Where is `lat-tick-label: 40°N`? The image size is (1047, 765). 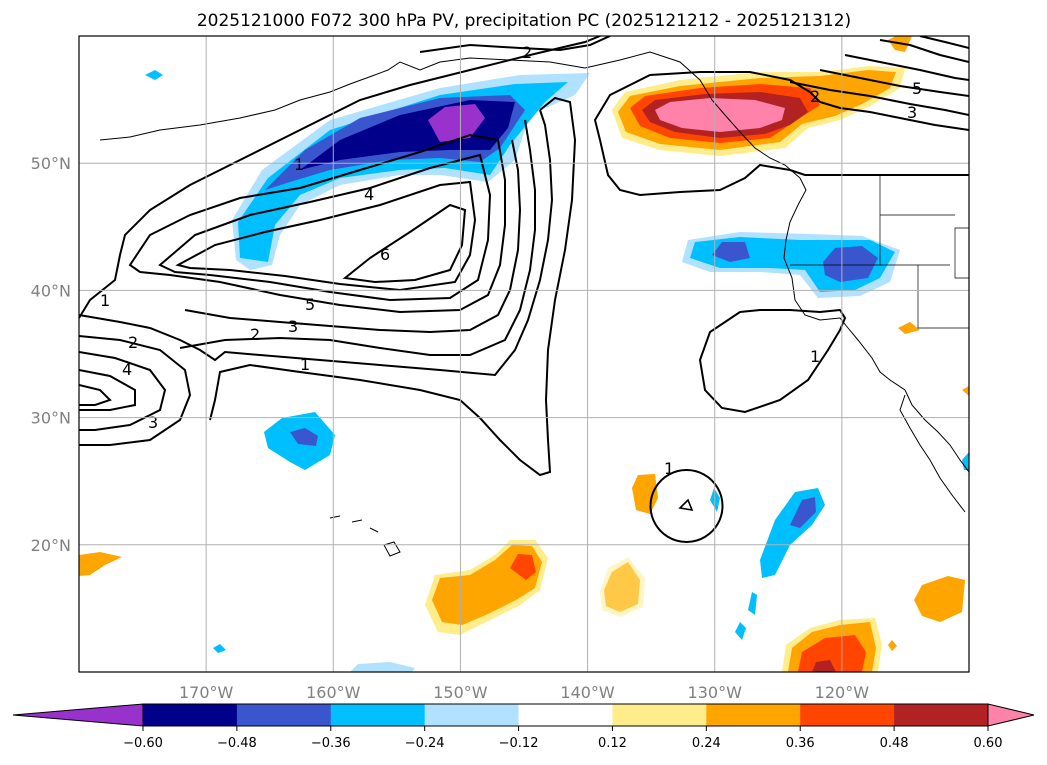
lat-tick-label: 40°N is located at coordinates (51, 290).